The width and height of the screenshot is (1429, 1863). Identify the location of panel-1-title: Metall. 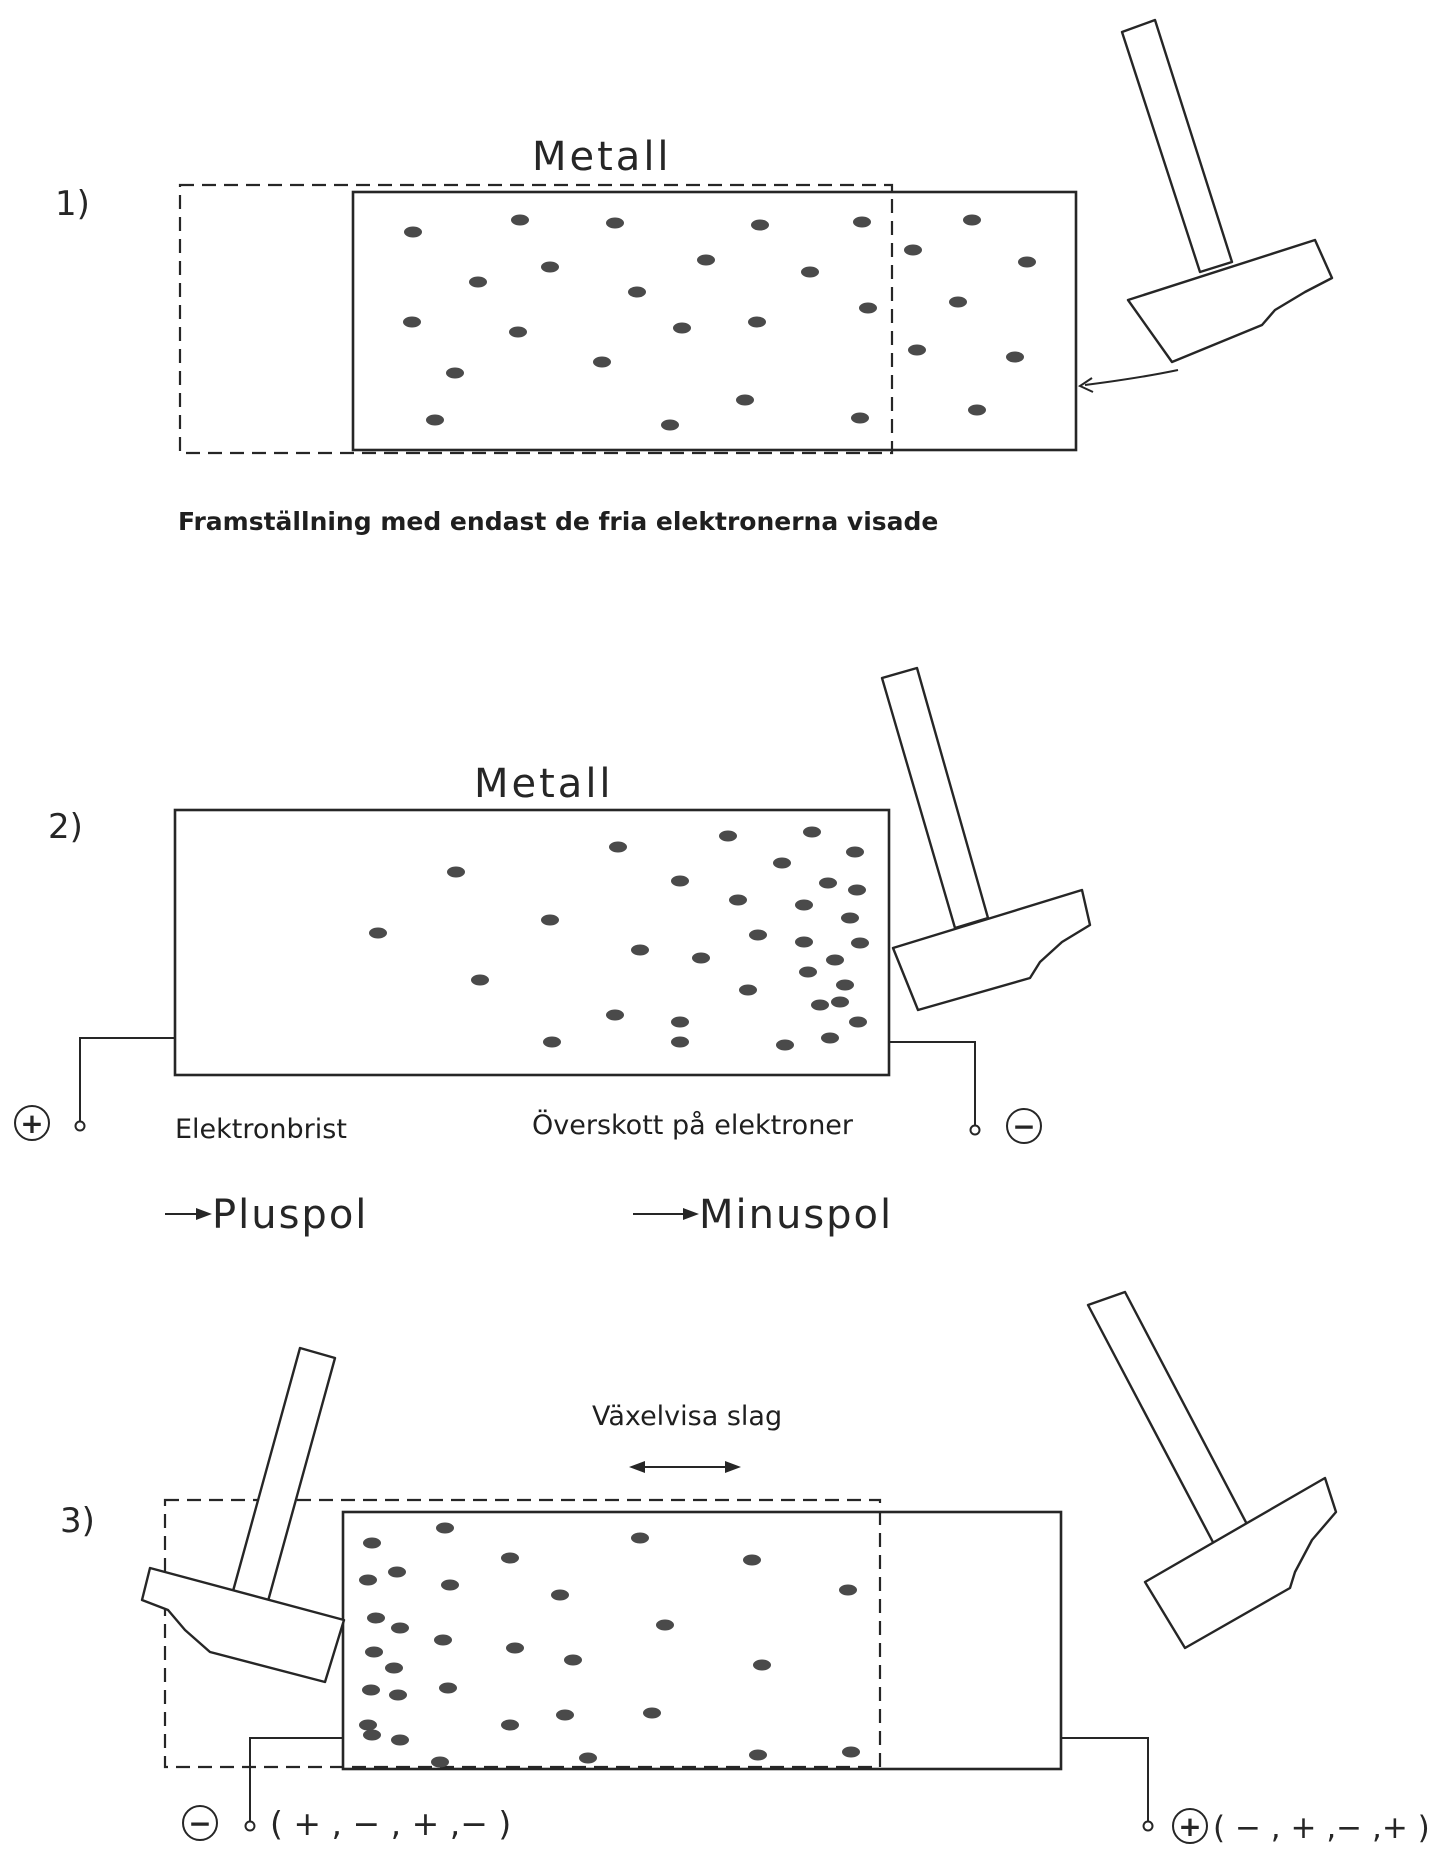
(602, 157).